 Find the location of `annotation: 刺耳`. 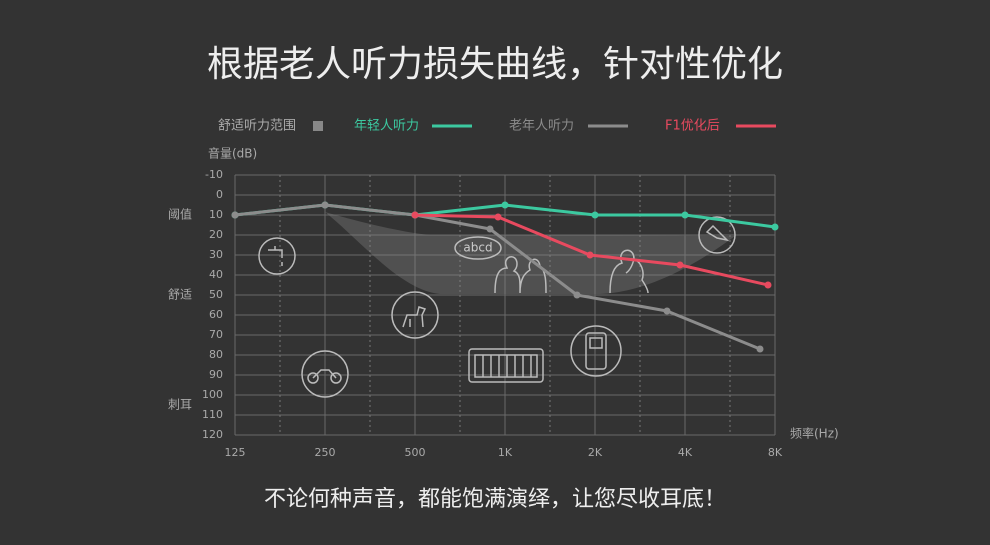

annotation: 刺耳 is located at coordinates (180, 405).